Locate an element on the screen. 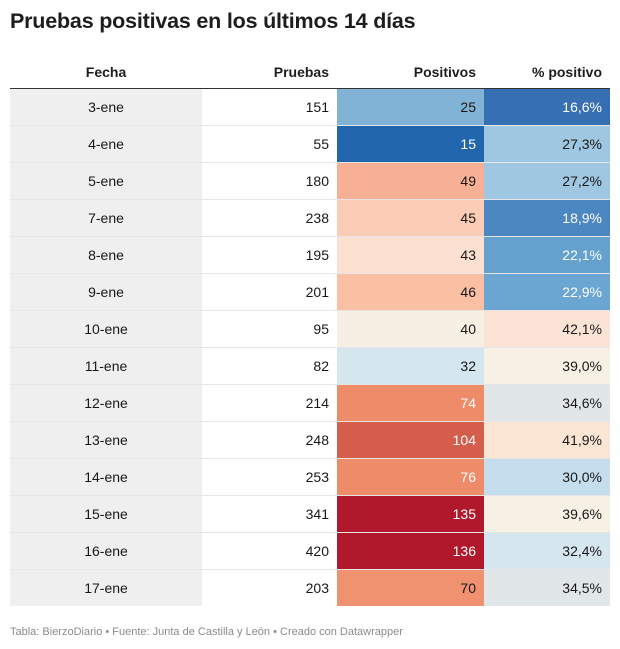 The image size is (620, 649). positivos-cell: 136 is located at coordinates (410, 551).